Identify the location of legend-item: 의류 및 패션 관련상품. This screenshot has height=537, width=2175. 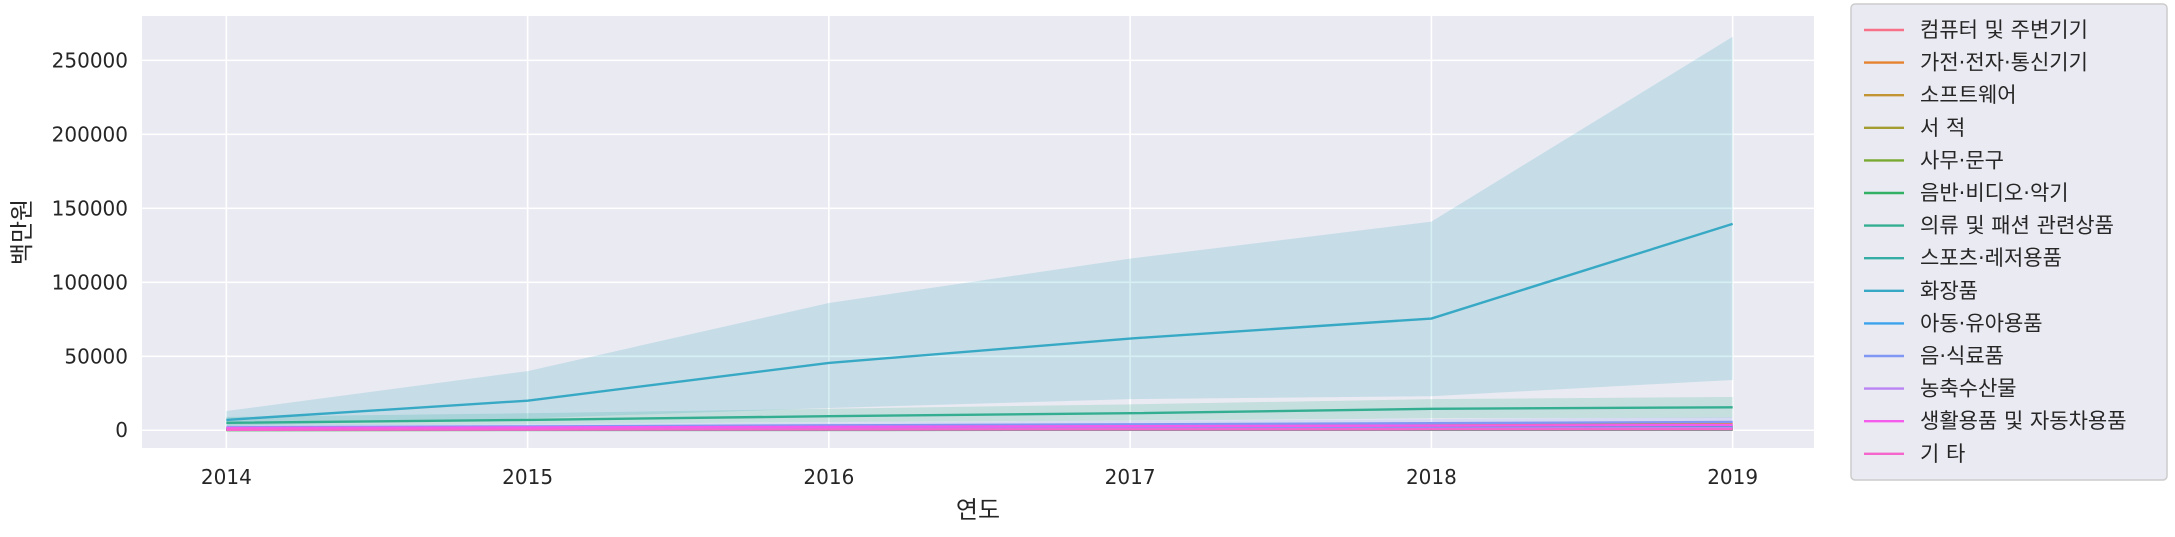
(1989, 226).